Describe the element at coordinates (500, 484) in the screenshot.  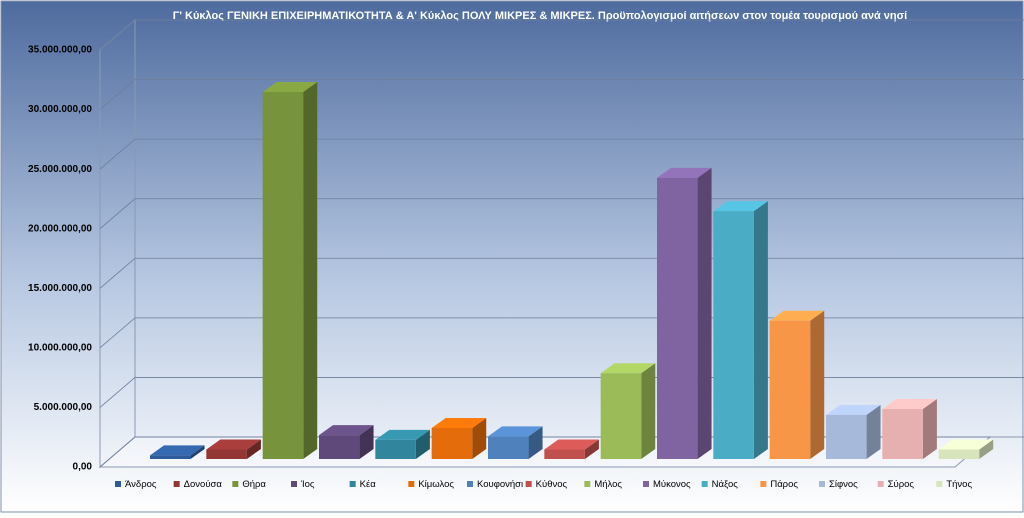
I see `legend-label: Κουφονήσι` at that location.